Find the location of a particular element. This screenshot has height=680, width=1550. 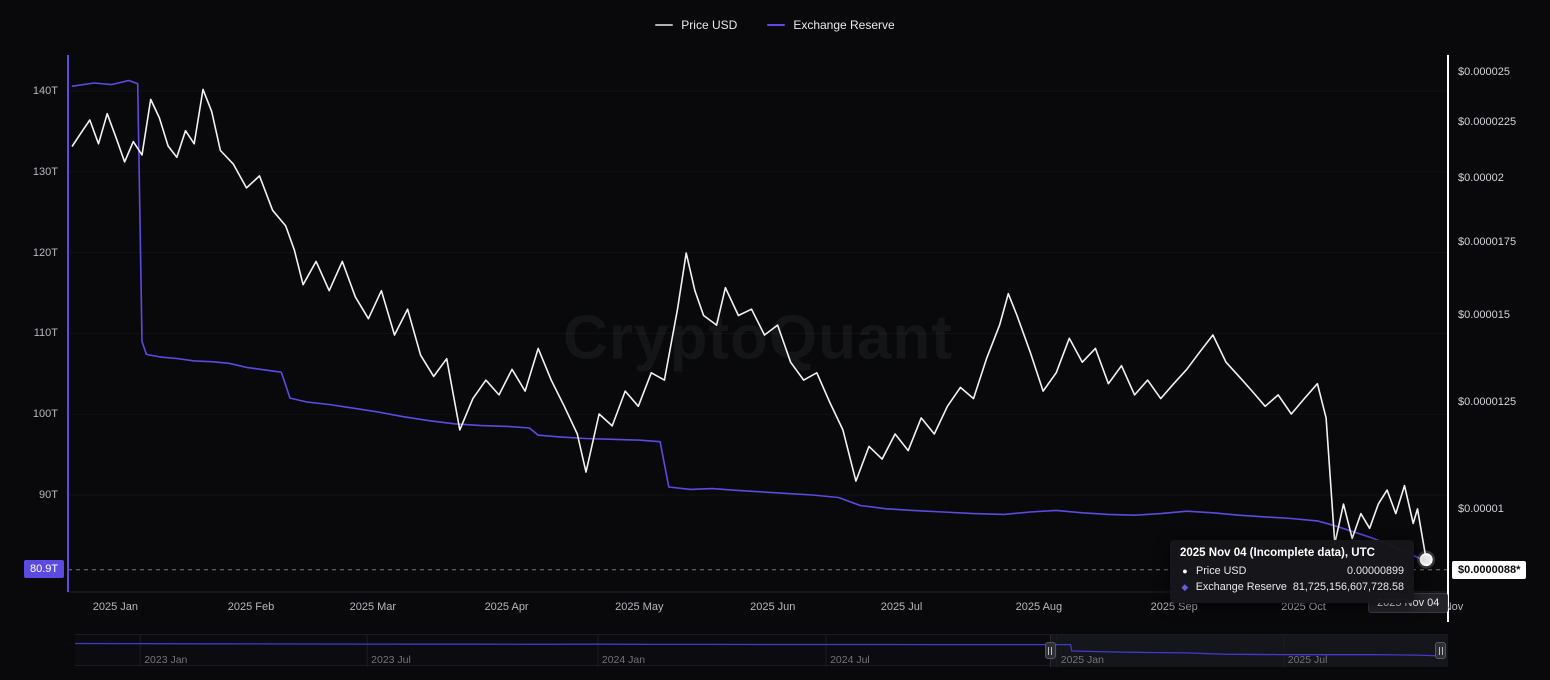

cryptoquant-watermark: CryptoQuant is located at coordinates (758, 338).